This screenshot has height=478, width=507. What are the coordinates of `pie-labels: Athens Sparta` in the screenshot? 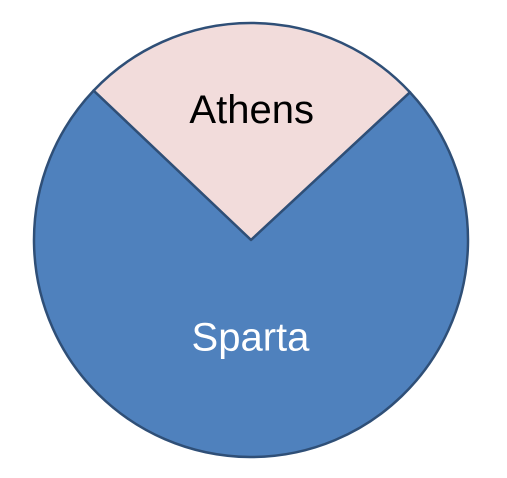 It's located at (251, 224).